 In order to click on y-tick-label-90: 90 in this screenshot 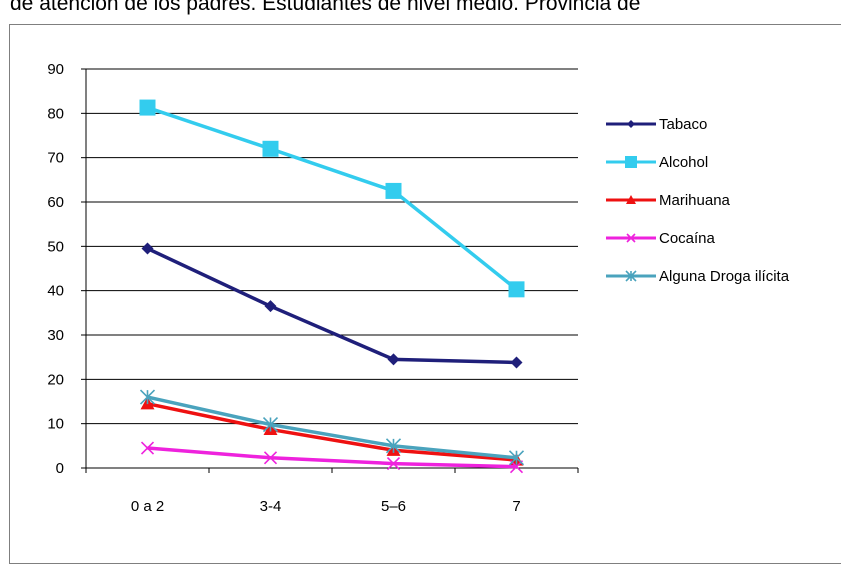, I will do `click(55, 69)`.